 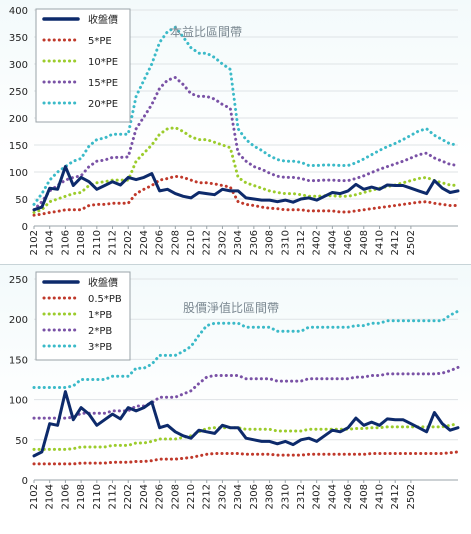 I want to click on y-tick-label: 350, so click(x=18, y=38).